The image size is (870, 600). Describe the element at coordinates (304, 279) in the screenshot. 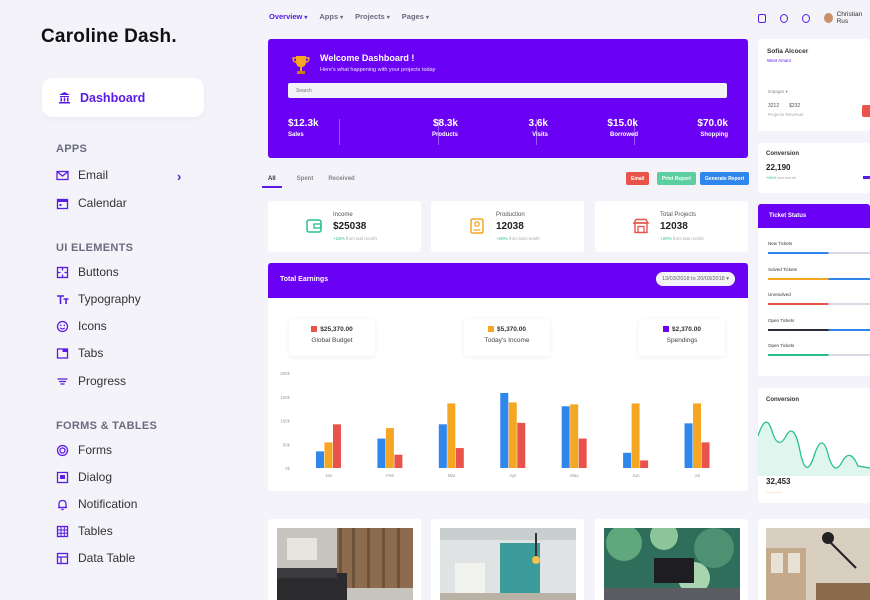

I see `earnings-title: Total Earnings` at that location.